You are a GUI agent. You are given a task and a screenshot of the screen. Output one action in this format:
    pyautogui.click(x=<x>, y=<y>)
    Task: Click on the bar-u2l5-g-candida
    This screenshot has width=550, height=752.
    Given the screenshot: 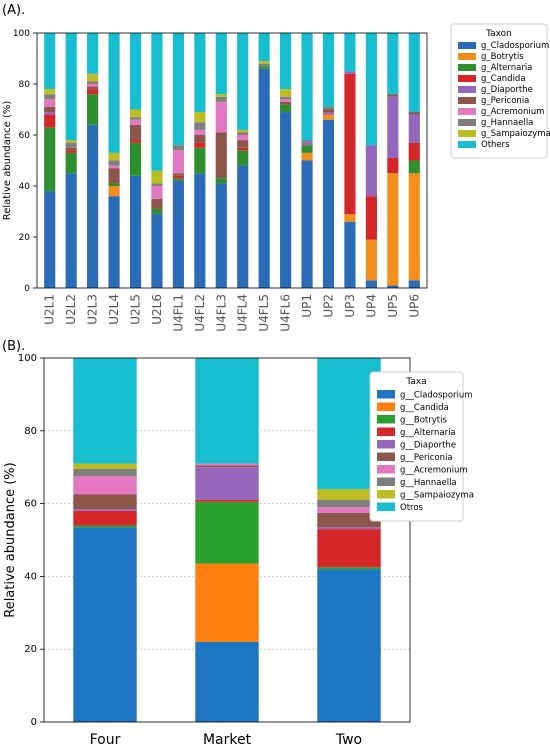 What is the action you would take?
    pyautogui.click(x=135, y=141)
    